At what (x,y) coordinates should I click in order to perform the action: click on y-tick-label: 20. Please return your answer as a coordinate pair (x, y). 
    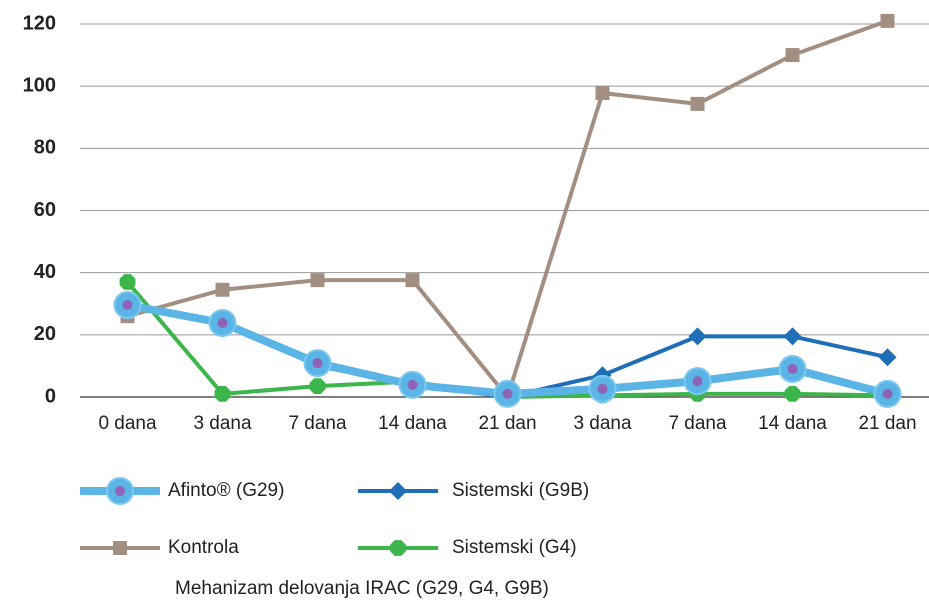
    Looking at the image, I should click on (45, 334).